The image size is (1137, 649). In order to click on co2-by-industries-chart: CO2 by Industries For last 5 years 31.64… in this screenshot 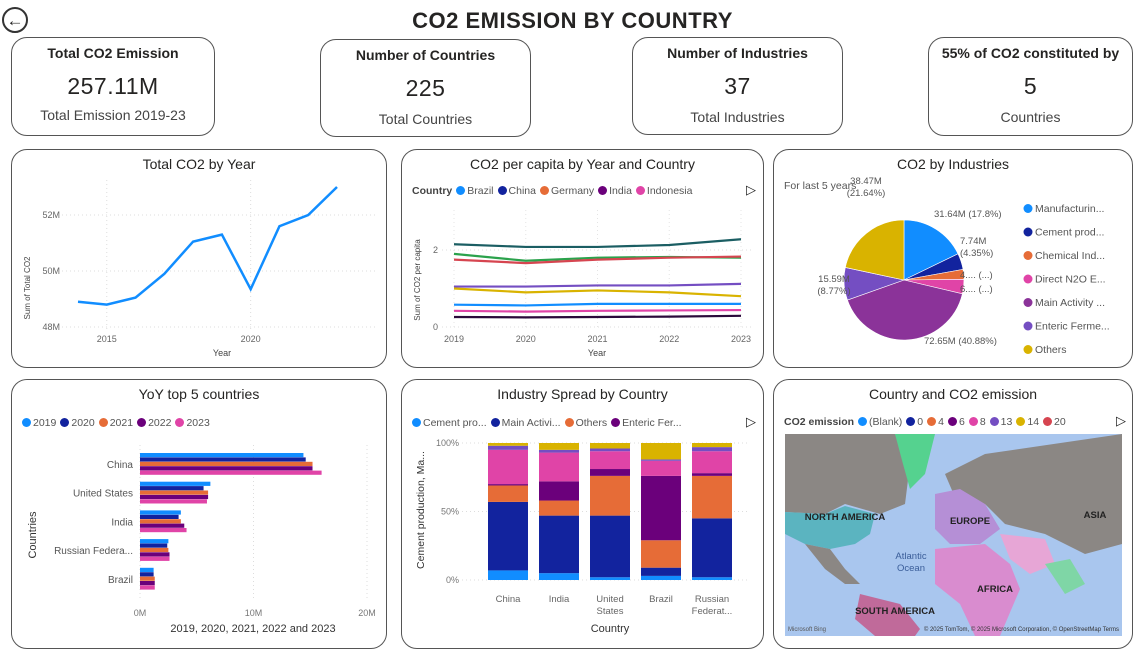, I will do `click(953, 258)`.